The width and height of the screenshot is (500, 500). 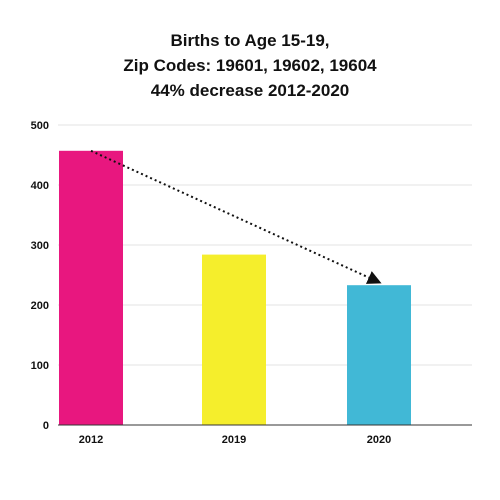 What do you see at coordinates (40, 126) in the screenshot?
I see `y-tick-label: 500` at bounding box center [40, 126].